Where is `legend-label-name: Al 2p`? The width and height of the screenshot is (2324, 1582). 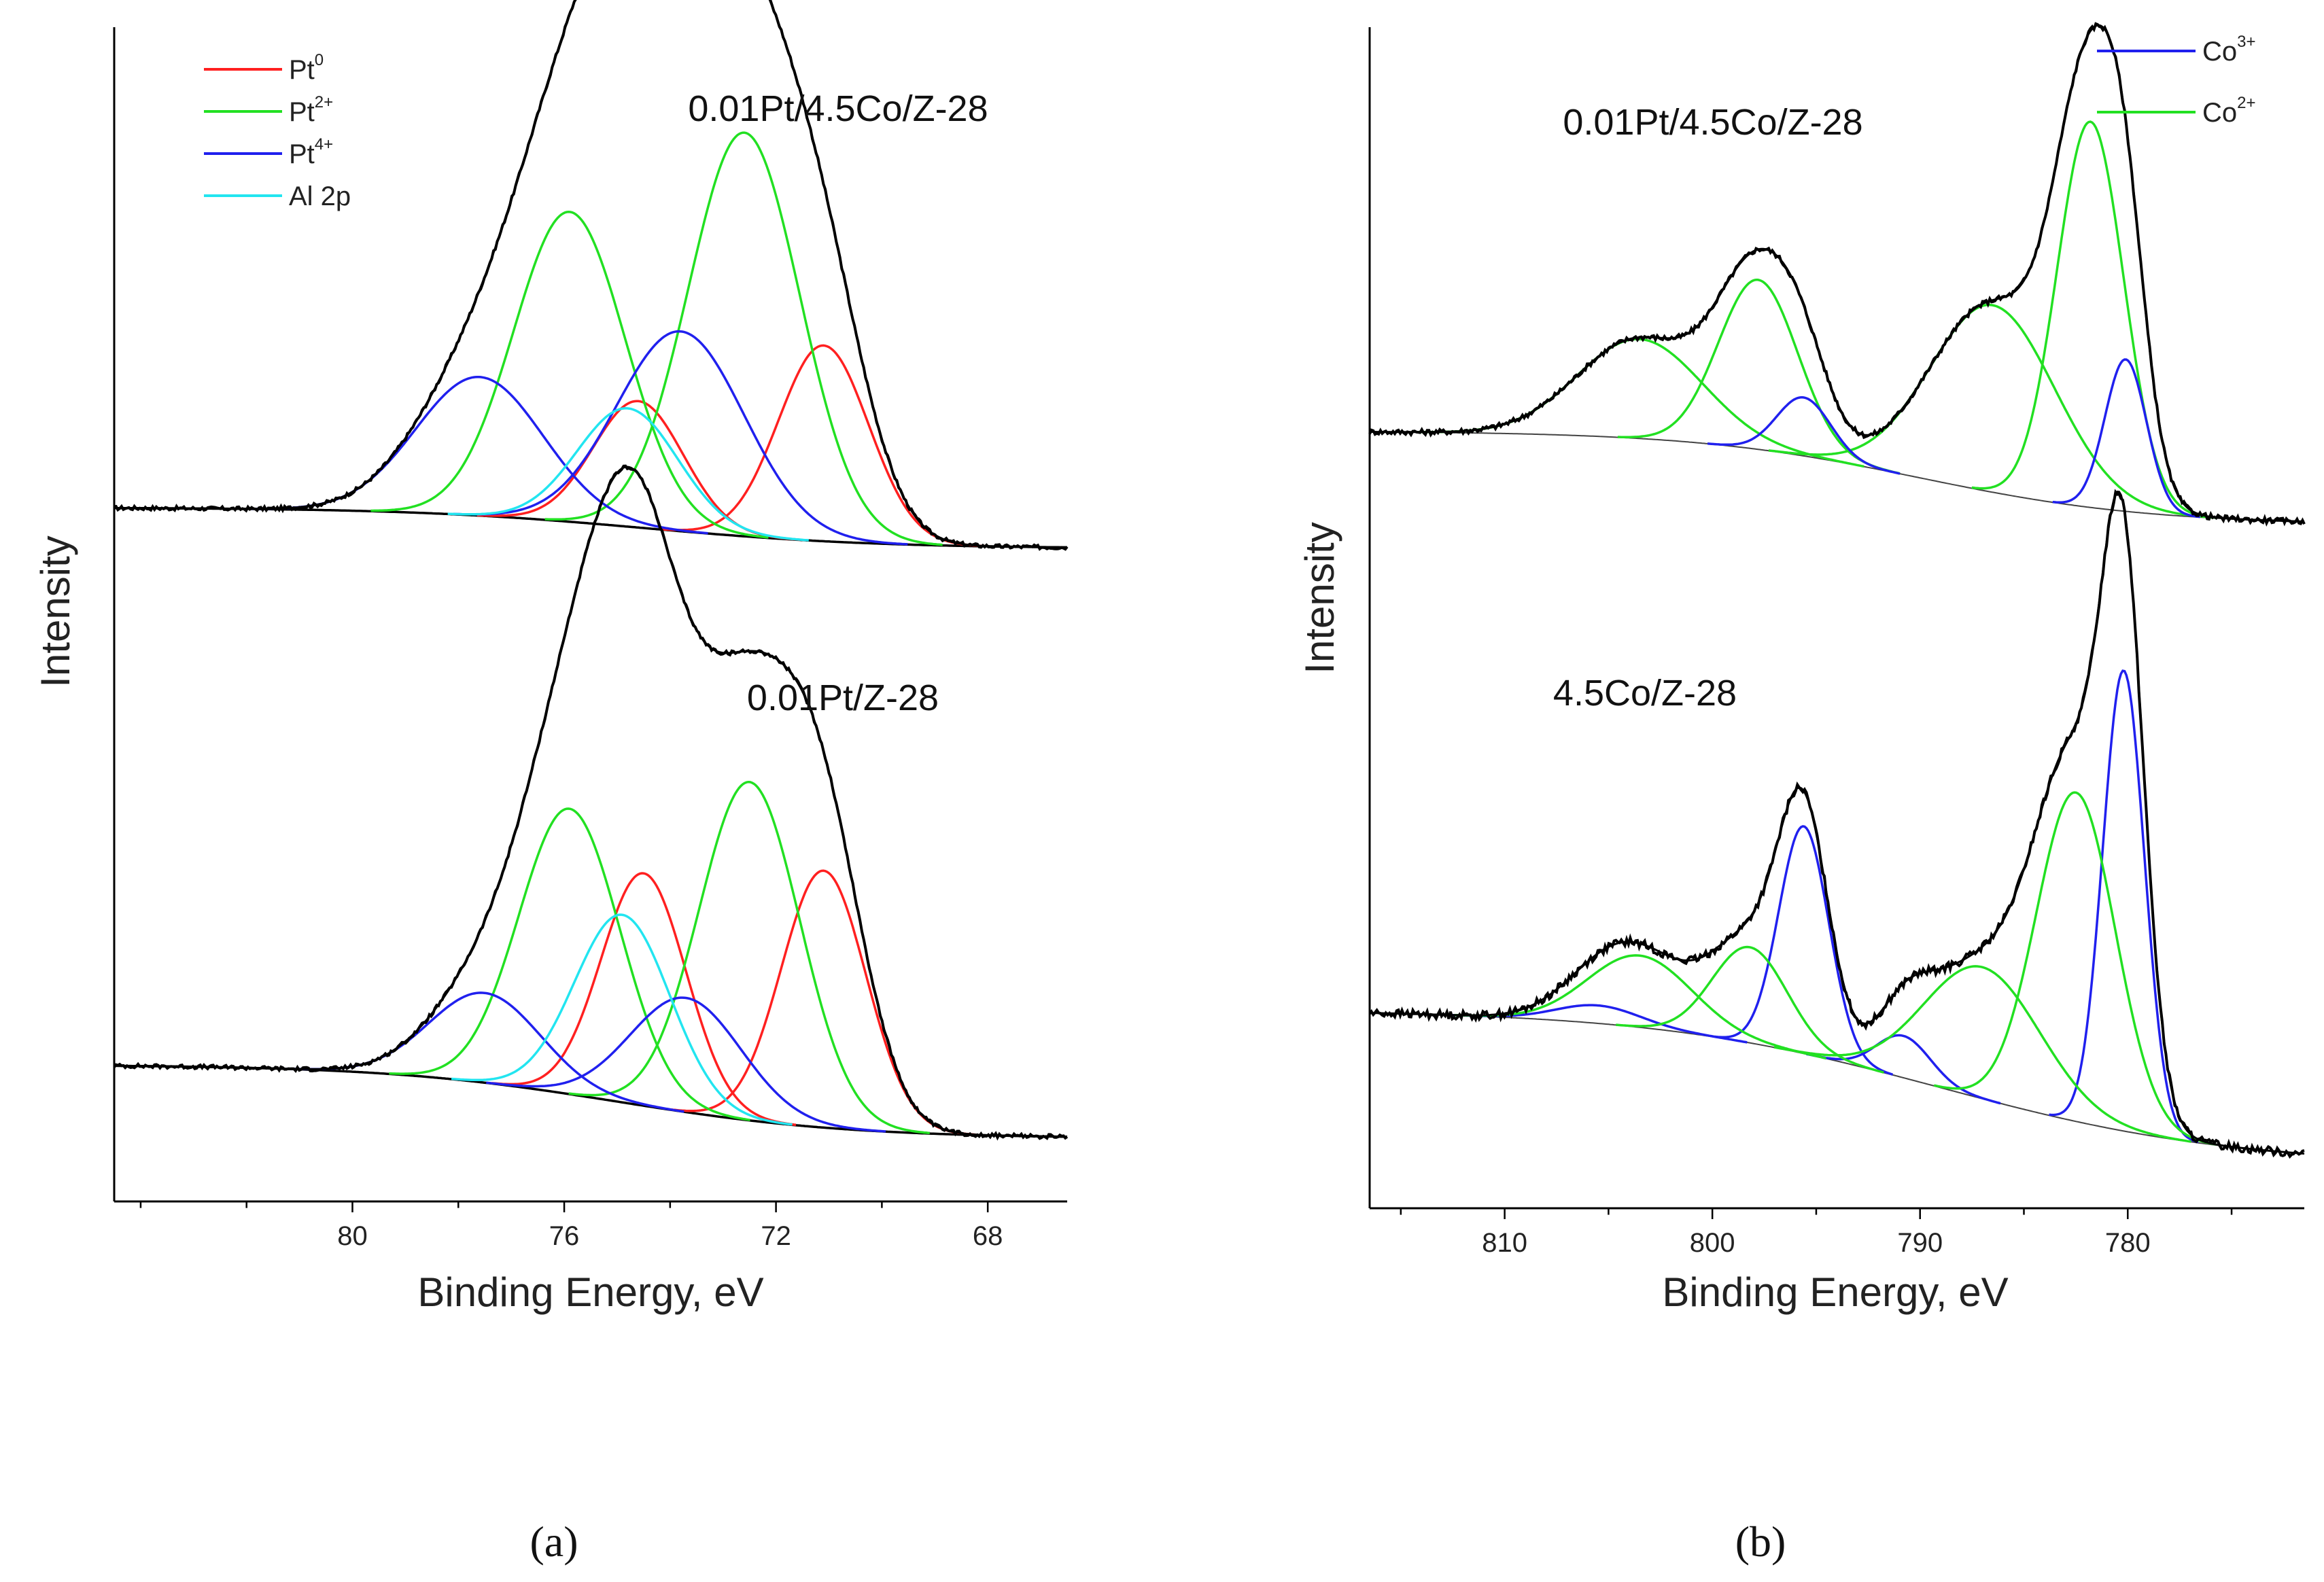
legend-label-name: Al 2p is located at coordinates (320, 196).